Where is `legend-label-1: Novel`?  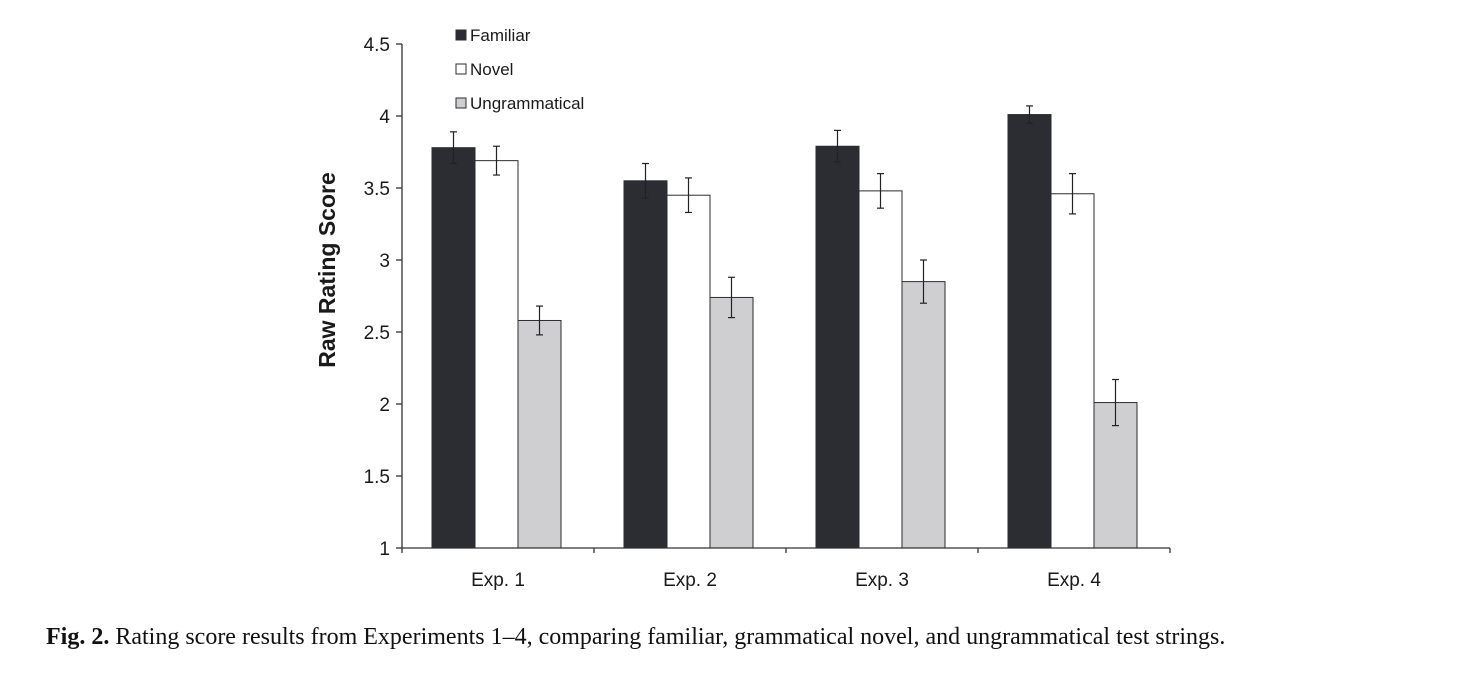 legend-label-1: Novel is located at coordinates (491, 69).